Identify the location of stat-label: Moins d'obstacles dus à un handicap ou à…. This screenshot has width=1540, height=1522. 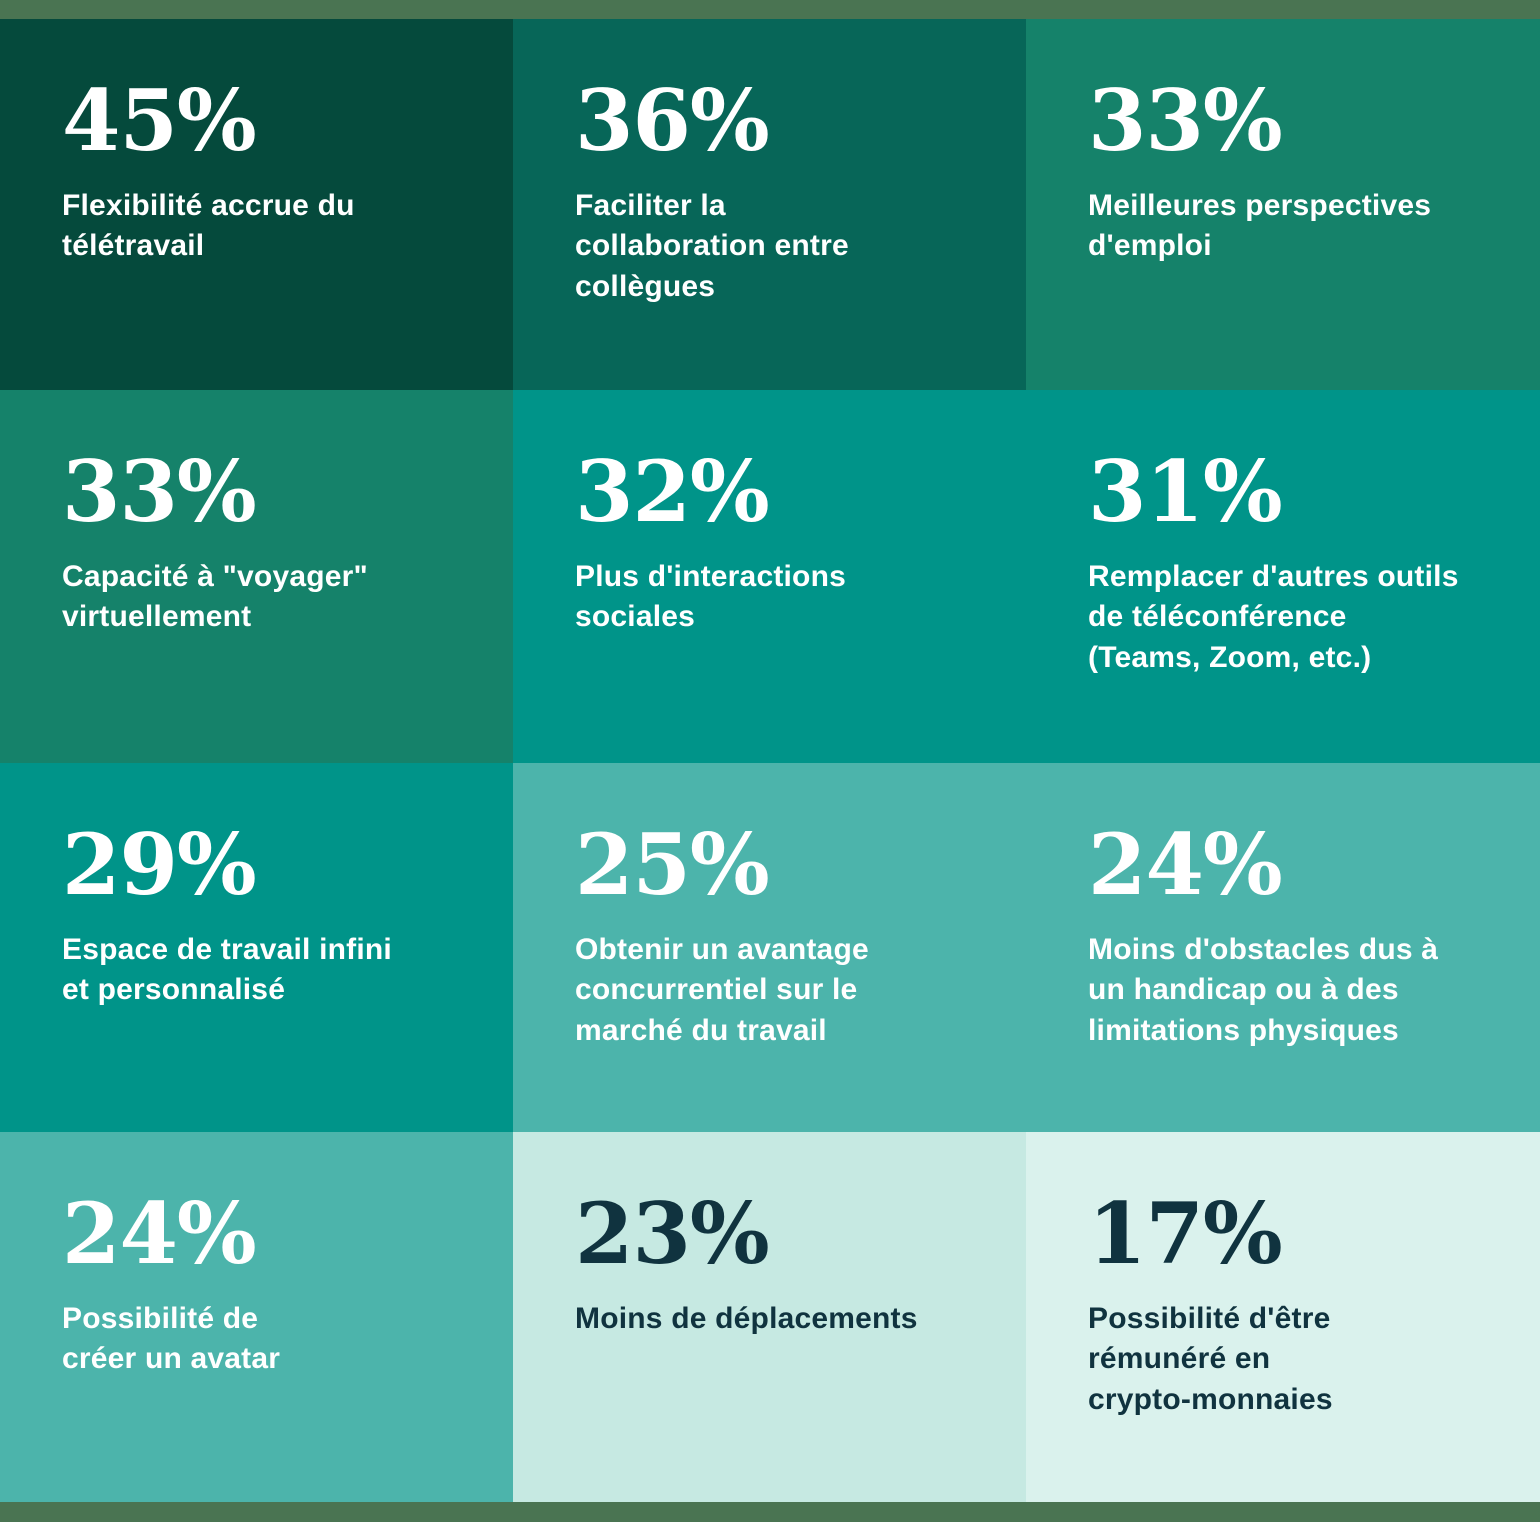
(1263, 989).